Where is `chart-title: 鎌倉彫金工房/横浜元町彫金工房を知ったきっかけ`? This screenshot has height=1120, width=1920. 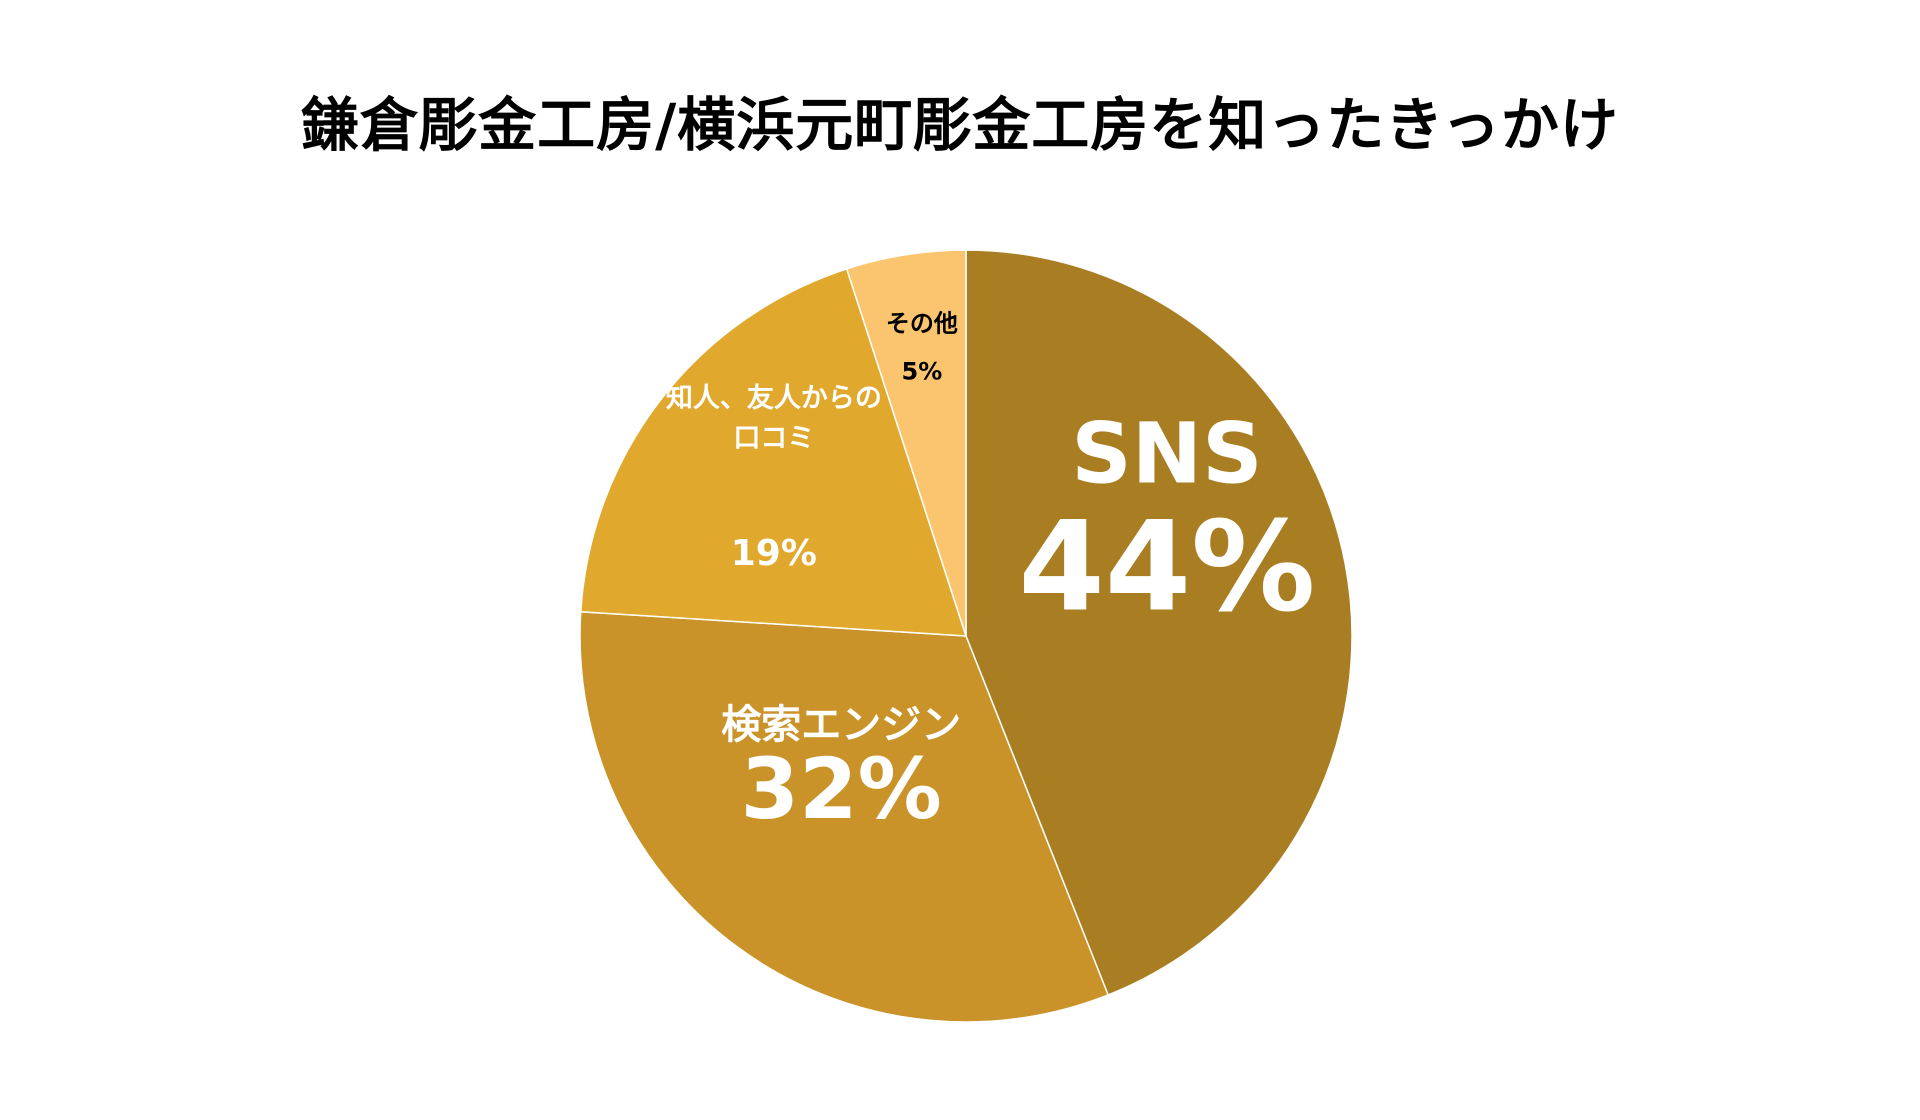 chart-title: 鎌倉彫金工房/横浜元町彫金工房を知ったきっかけ is located at coordinates (960, 125).